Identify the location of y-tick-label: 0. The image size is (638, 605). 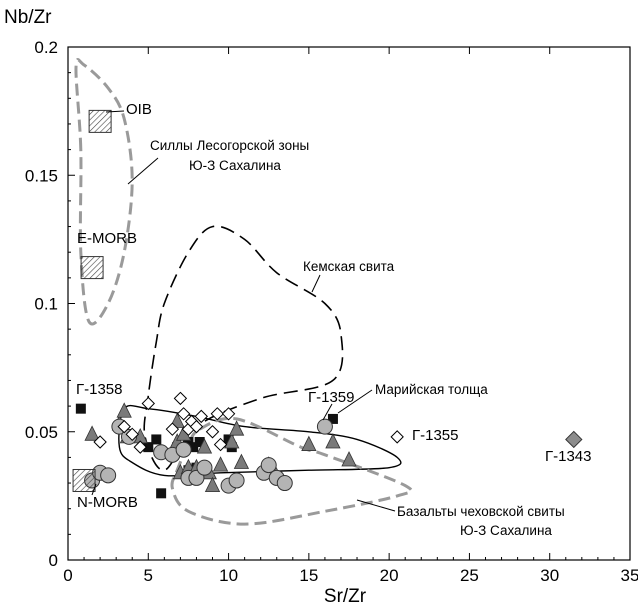
(53, 560).